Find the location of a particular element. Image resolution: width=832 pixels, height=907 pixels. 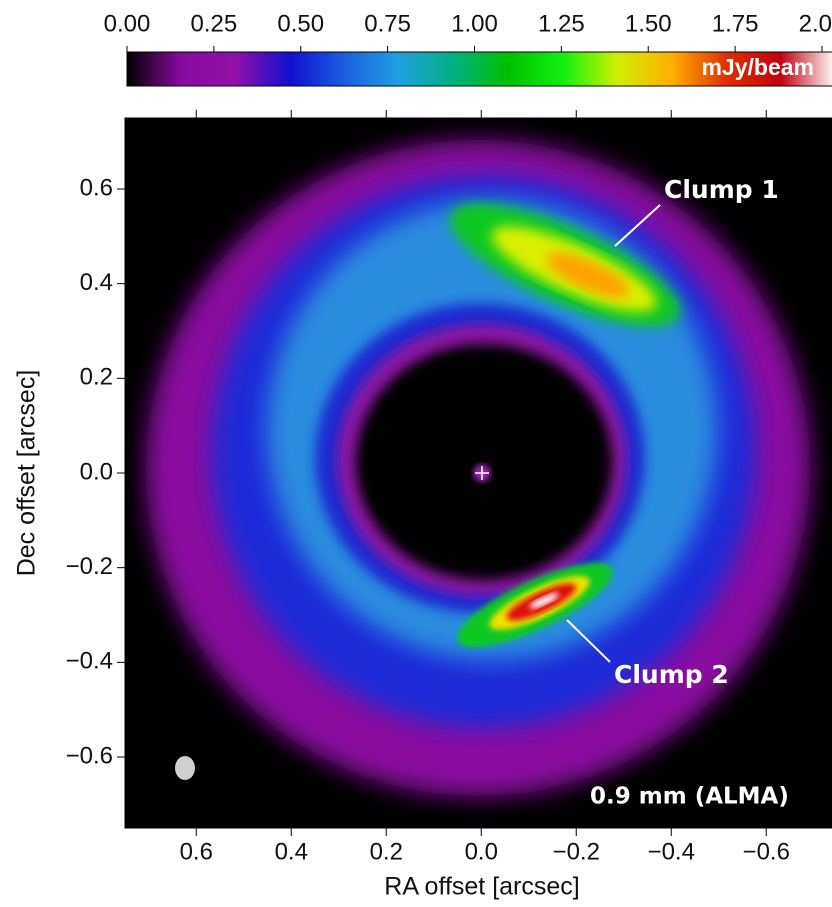

colorbar-tick-label: 1.50 is located at coordinates (648, 23).